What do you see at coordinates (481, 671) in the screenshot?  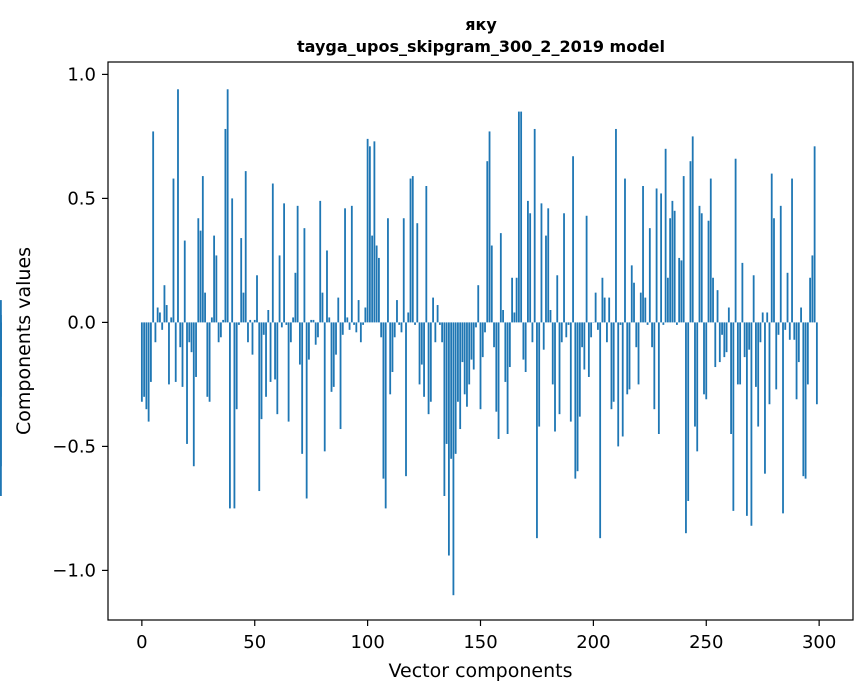 I see `x-axis-label: Vector components` at bounding box center [481, 671].